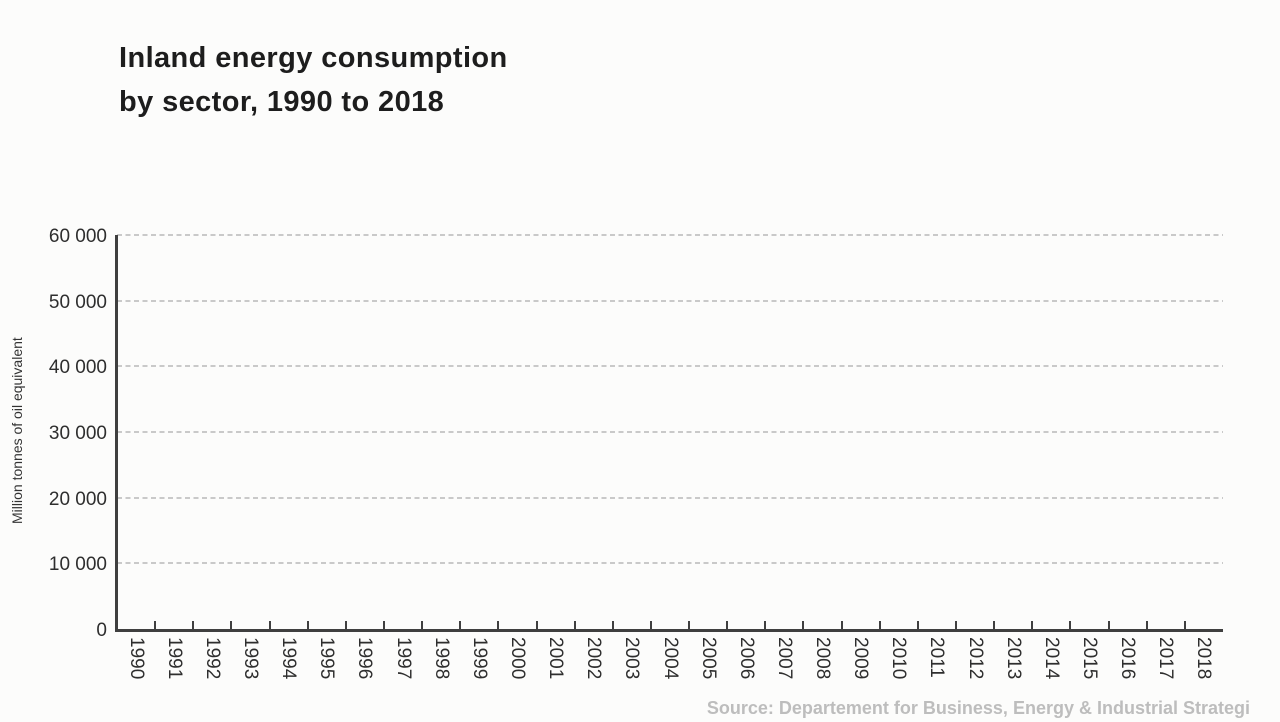 Image resolution: width=1280 pixels, height=722 pixels. I want to click on x-tick-label-2015: 2015, so click(1090, 658).